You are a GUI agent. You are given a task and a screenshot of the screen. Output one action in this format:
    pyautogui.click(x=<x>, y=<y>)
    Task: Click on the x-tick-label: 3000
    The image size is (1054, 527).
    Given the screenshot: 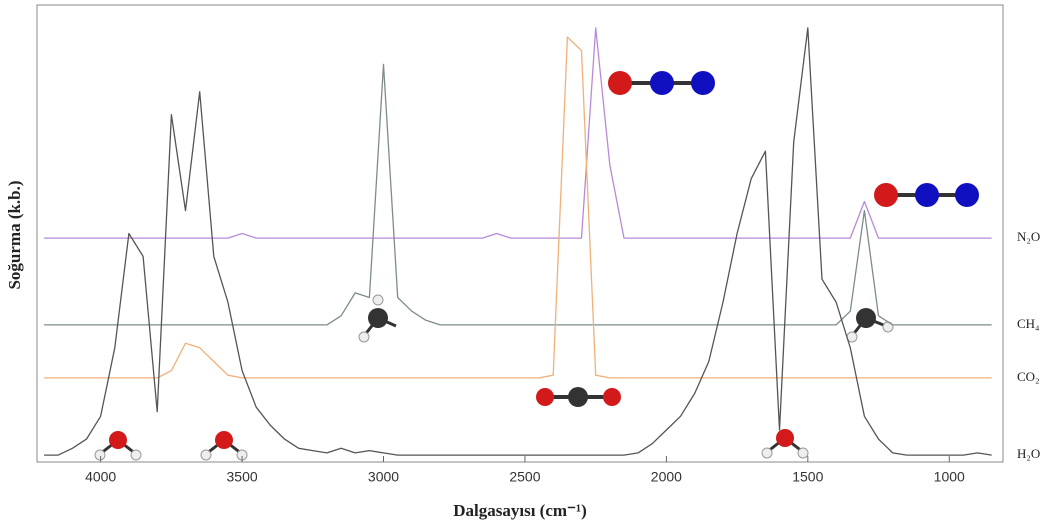 What is the action you would take?
    pyautogui.click(x=383, y=477)
    